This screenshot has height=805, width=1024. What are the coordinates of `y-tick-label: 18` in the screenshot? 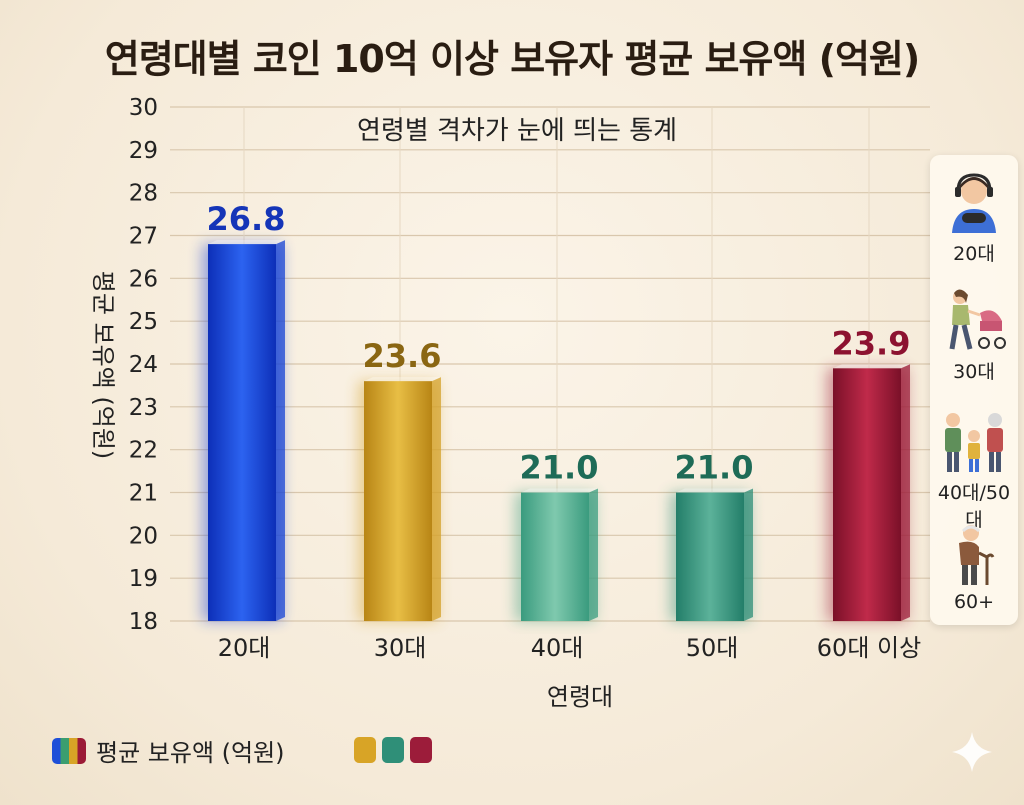 It's located at (143, 622).